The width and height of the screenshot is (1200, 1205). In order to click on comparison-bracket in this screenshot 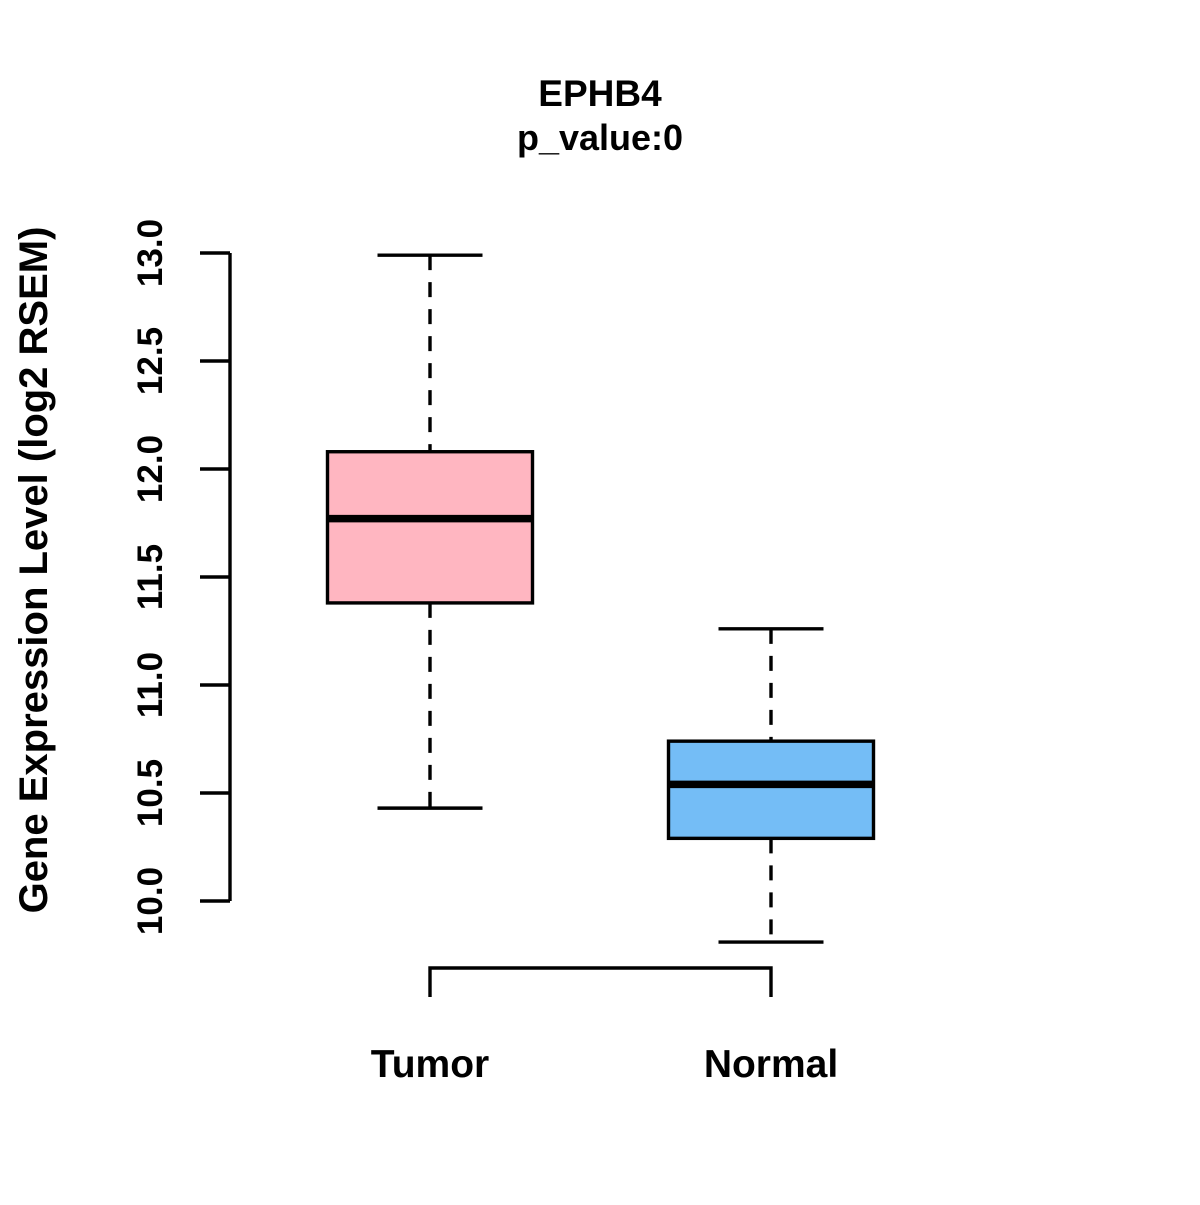, I will do `click(600, 981)`.